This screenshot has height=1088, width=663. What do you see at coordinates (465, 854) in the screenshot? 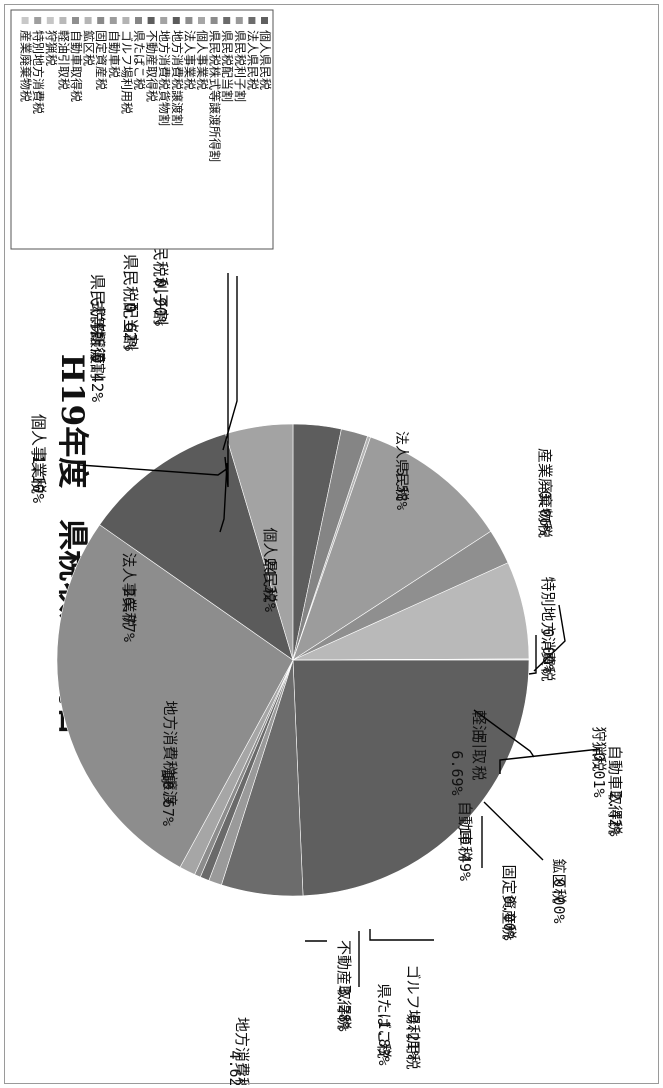
I see `slice-label-12: 10.49%` at bounding box center [465, 854].